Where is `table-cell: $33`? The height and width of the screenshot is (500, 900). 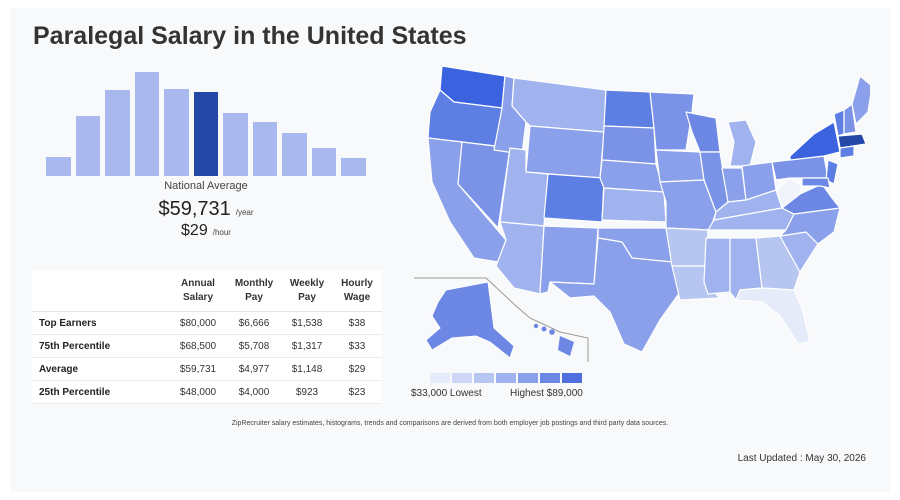
table-cell: $33 is located at coordinates (357, 346).